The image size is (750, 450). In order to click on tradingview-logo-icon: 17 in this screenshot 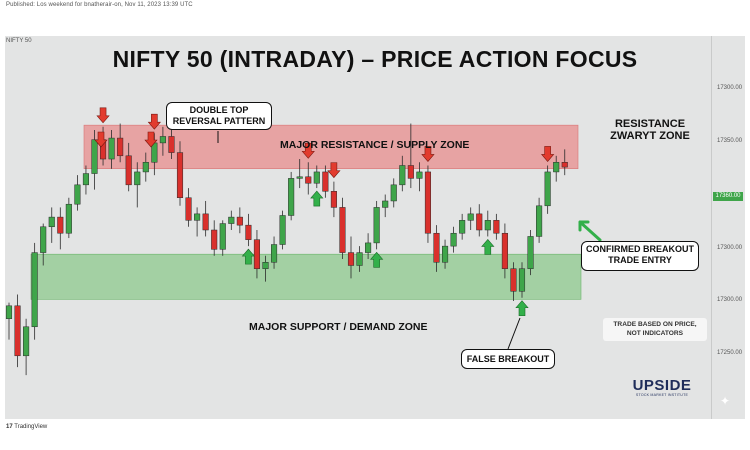, I will do `click(9, 427)`.